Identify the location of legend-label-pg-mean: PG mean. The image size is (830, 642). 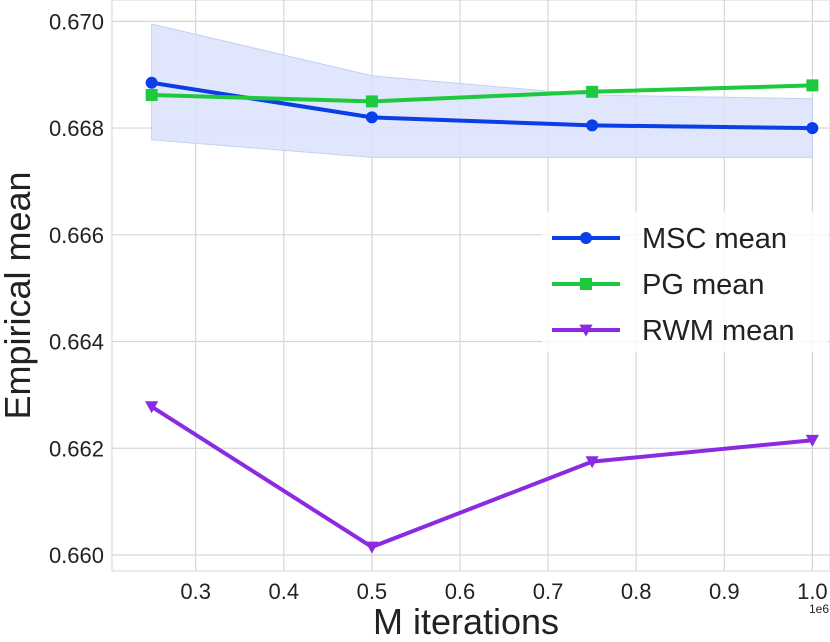
(703, 285).